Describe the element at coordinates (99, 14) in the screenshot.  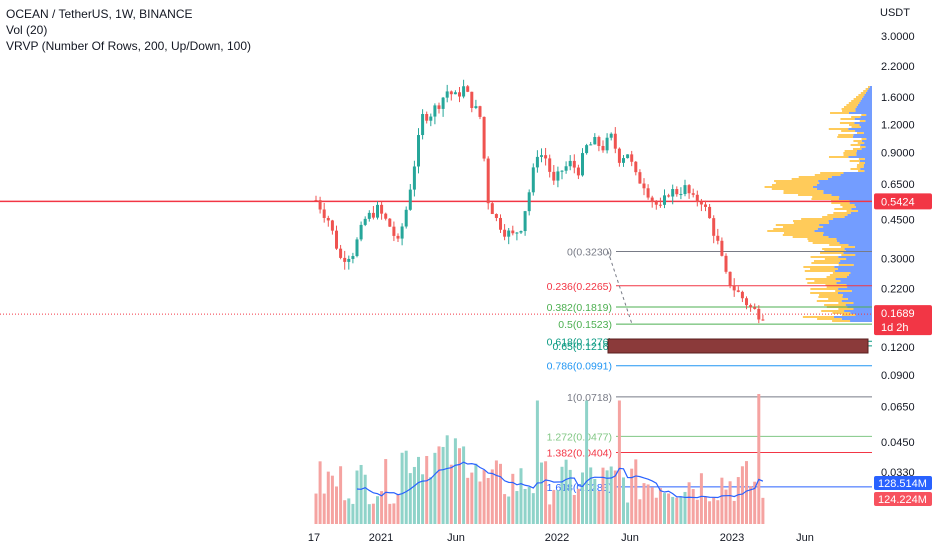
I see `symbol-title: OCEAN / TetherUS, 1W, BINANCE` at that location.